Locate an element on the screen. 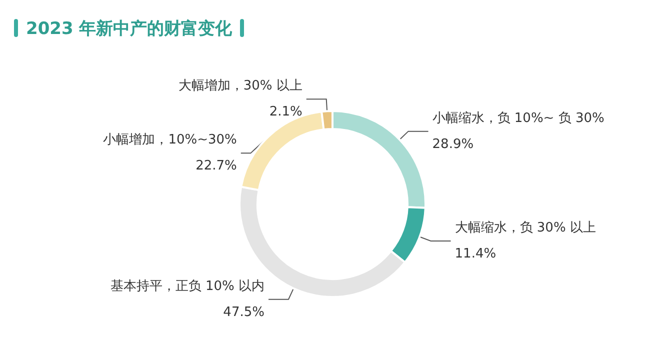 This screenshot has width=665, height=355. slice-label: 基本持平，正负 10% 以内 is located at coordinates (187, 286).